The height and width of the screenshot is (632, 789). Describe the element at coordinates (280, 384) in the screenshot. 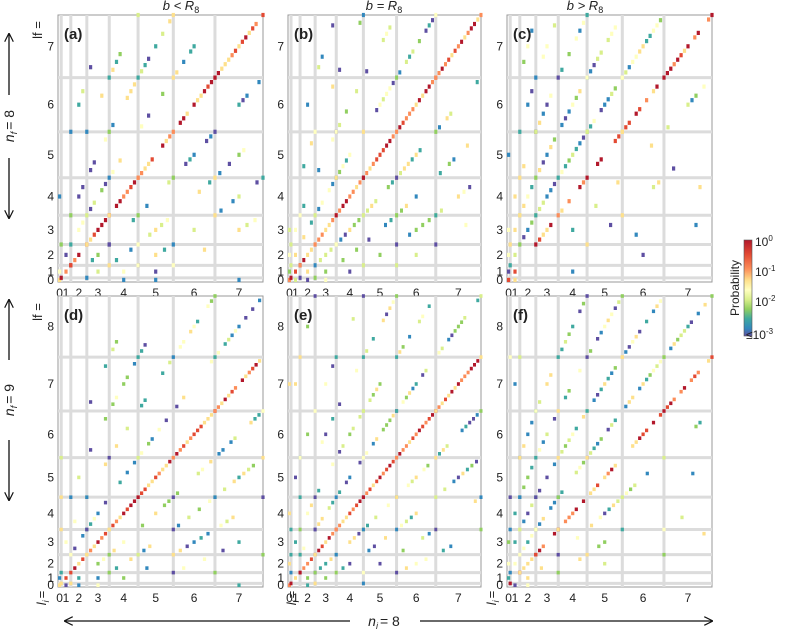

I see `y-tick-label: 7` at that location.